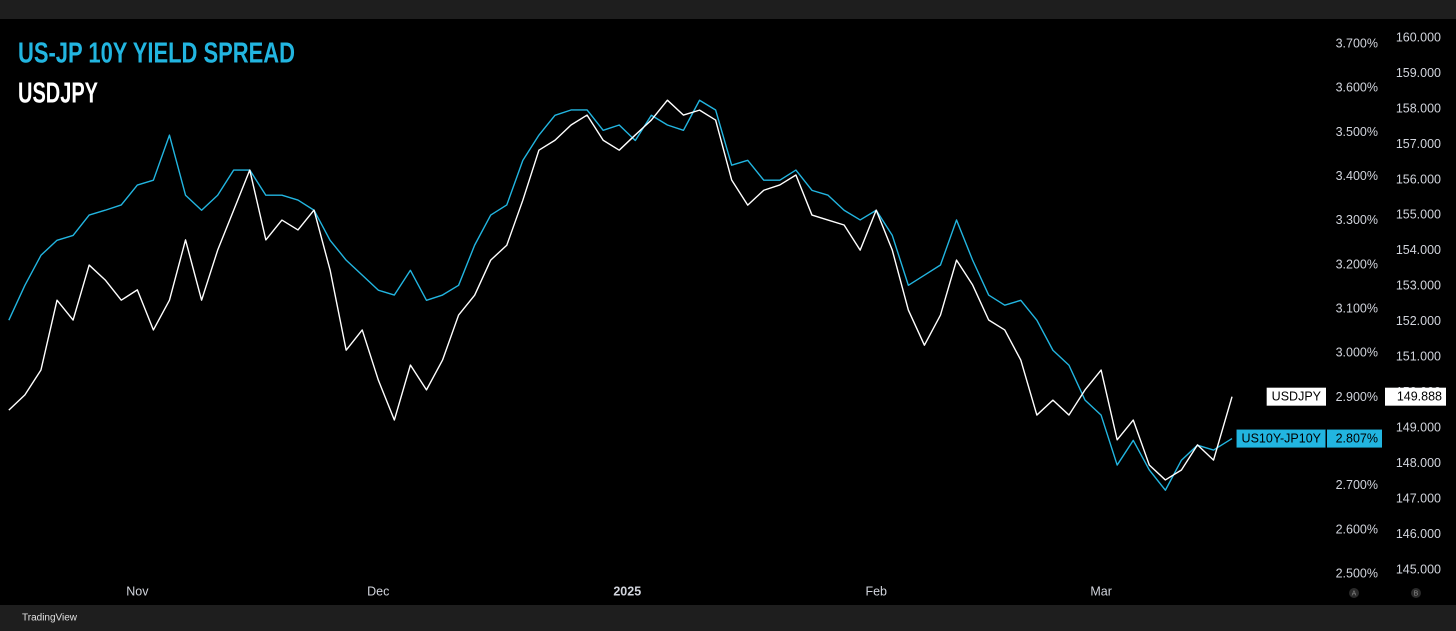 Image resolution: width=1456 pixels, height=631 pixels. What do you see at coordinates (1357, 176) in the screenshot?
I see `y-tick-label: 3.400%` at bounding box center [1357, 176].